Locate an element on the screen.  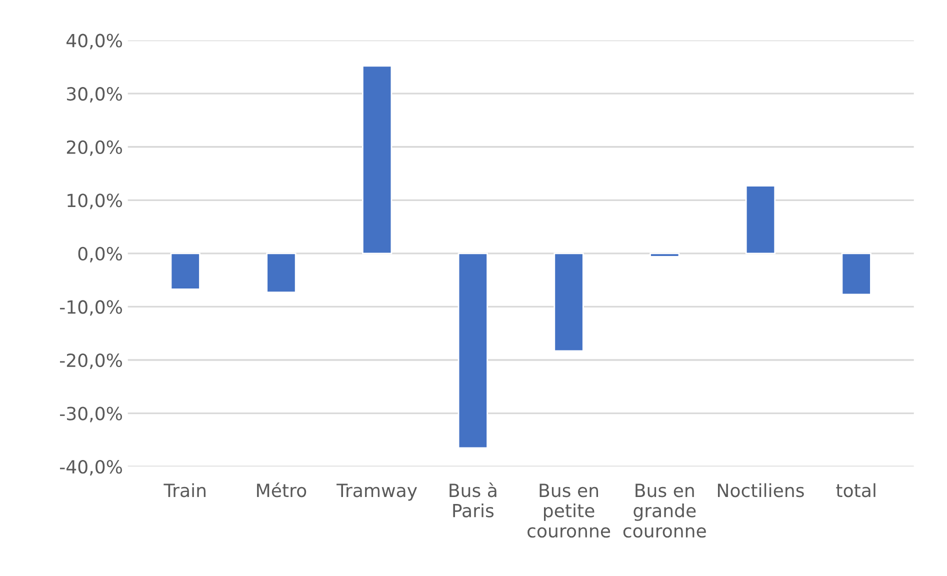
x-tick-label: Bus en grande couronne is located at coordinates (664, 511).